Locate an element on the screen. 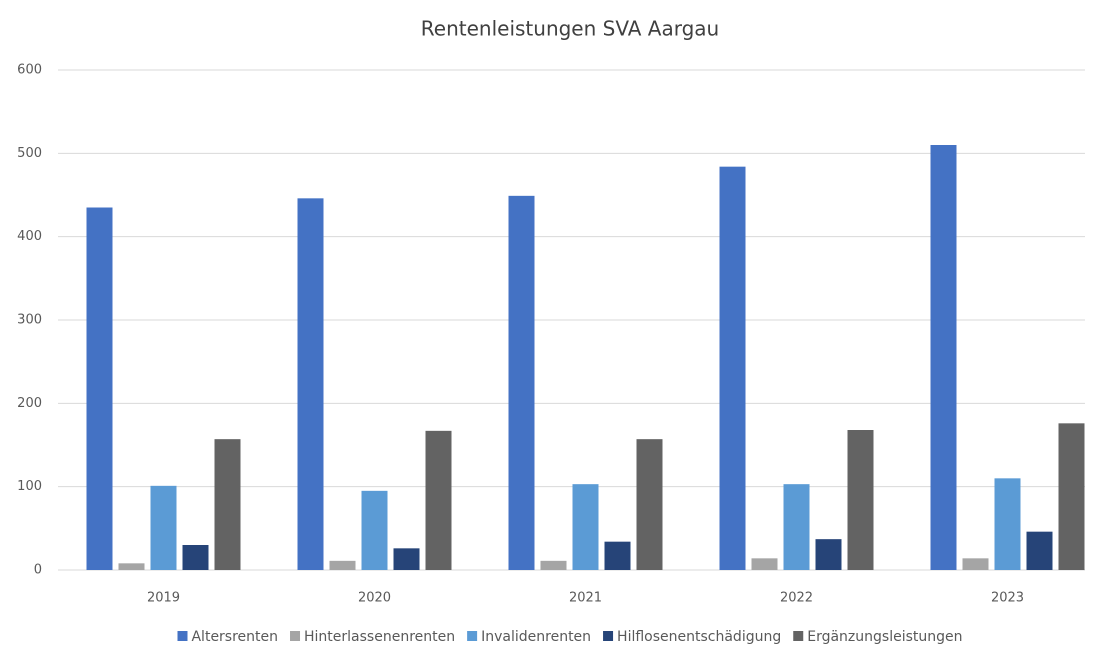 The height and width of the screenshot is (648, 1100). x-tick-label: 2020 is located at coordinates (374, 598).